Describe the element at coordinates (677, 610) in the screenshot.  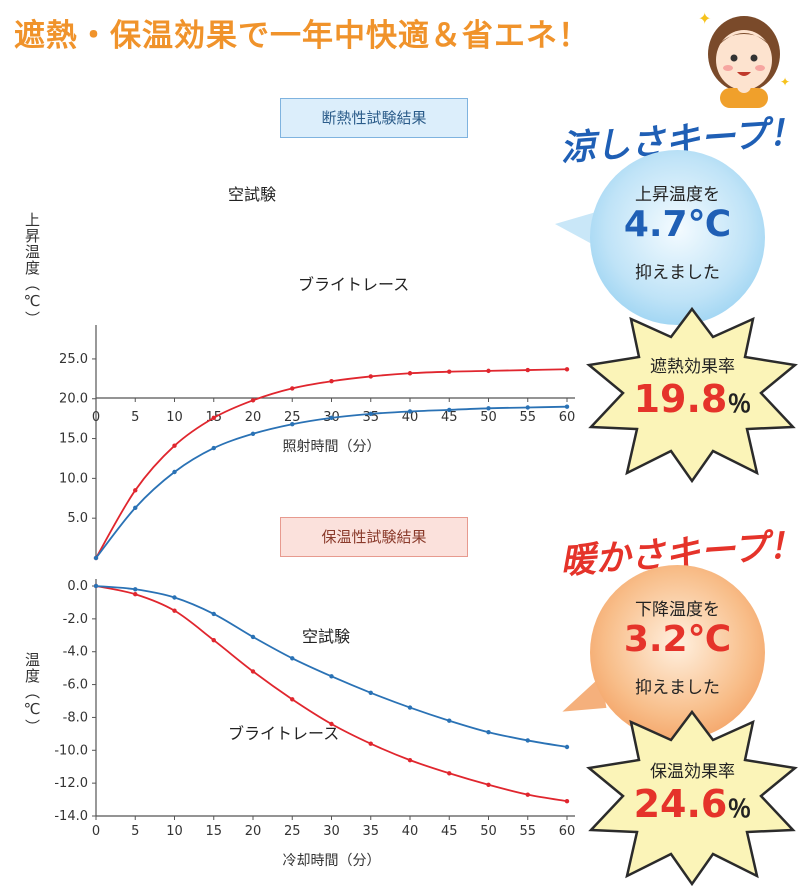
I see `bubble-text-line1: 下降温度を` at that location.